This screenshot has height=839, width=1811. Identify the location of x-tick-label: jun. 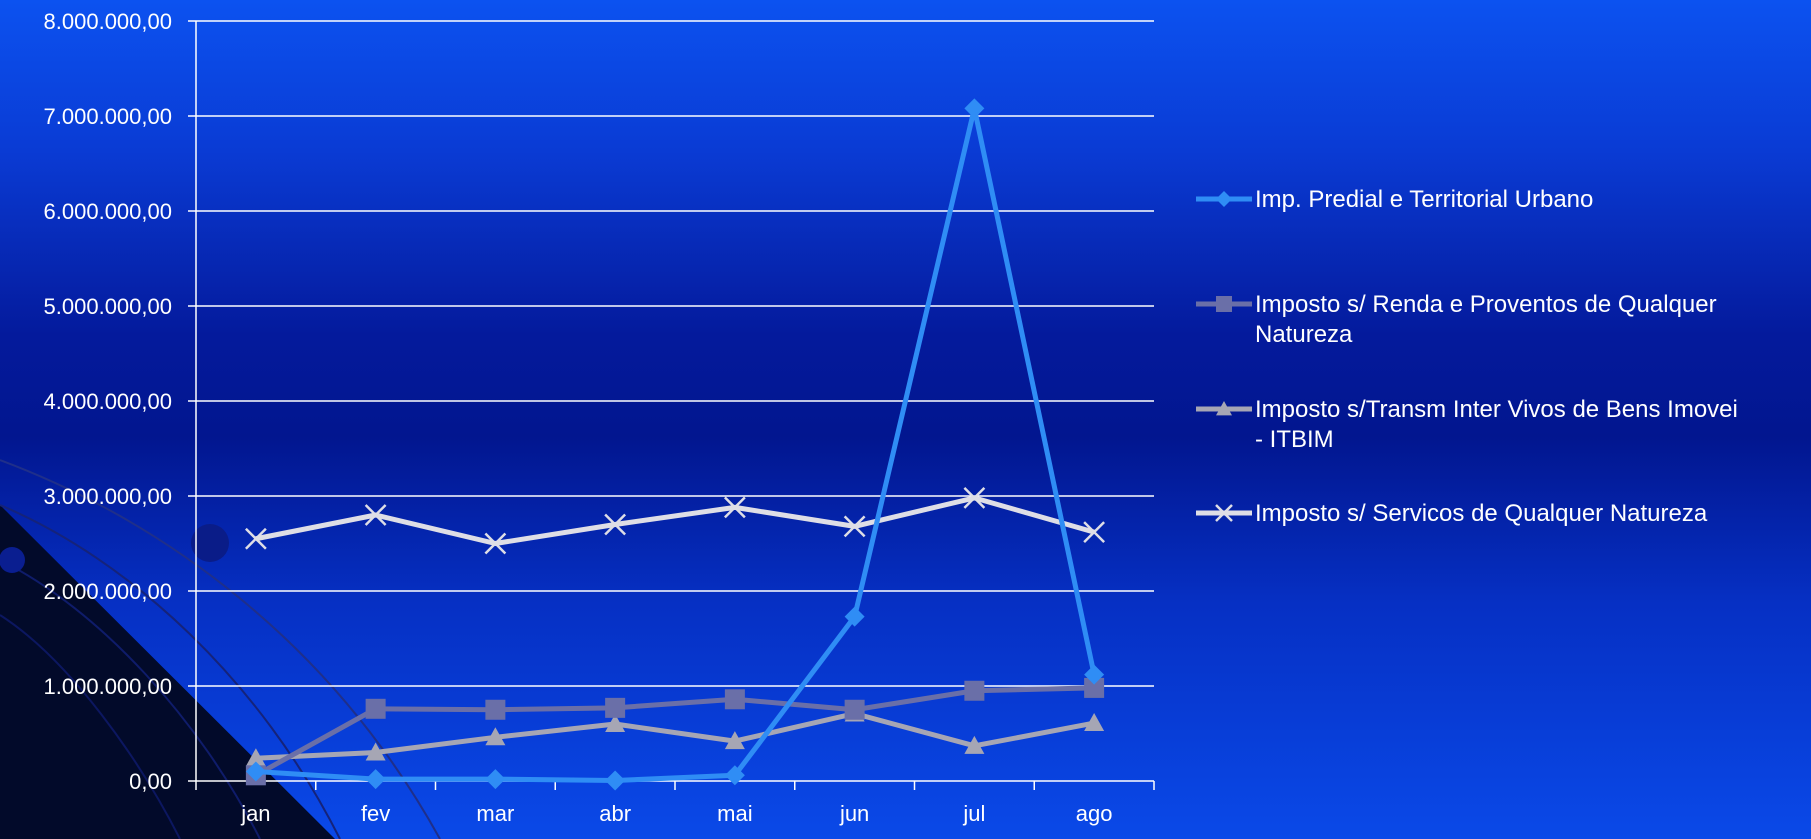
(854, 813).